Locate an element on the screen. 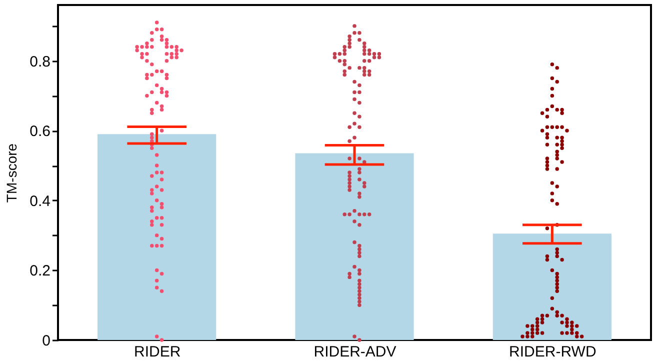  y-tick-label: 0.6 is located at coordinates (40, 131).